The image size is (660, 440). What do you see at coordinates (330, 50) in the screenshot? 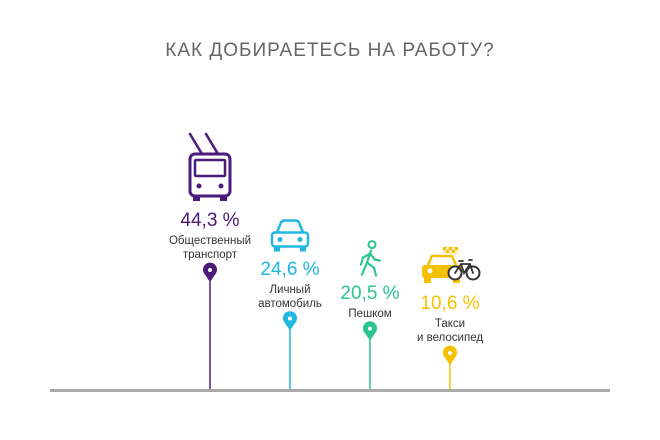
I see `chart-title: КАК ДОБИРАЕТЕСЬ НА РАБОТУ?` at bounding box center [330, 50].